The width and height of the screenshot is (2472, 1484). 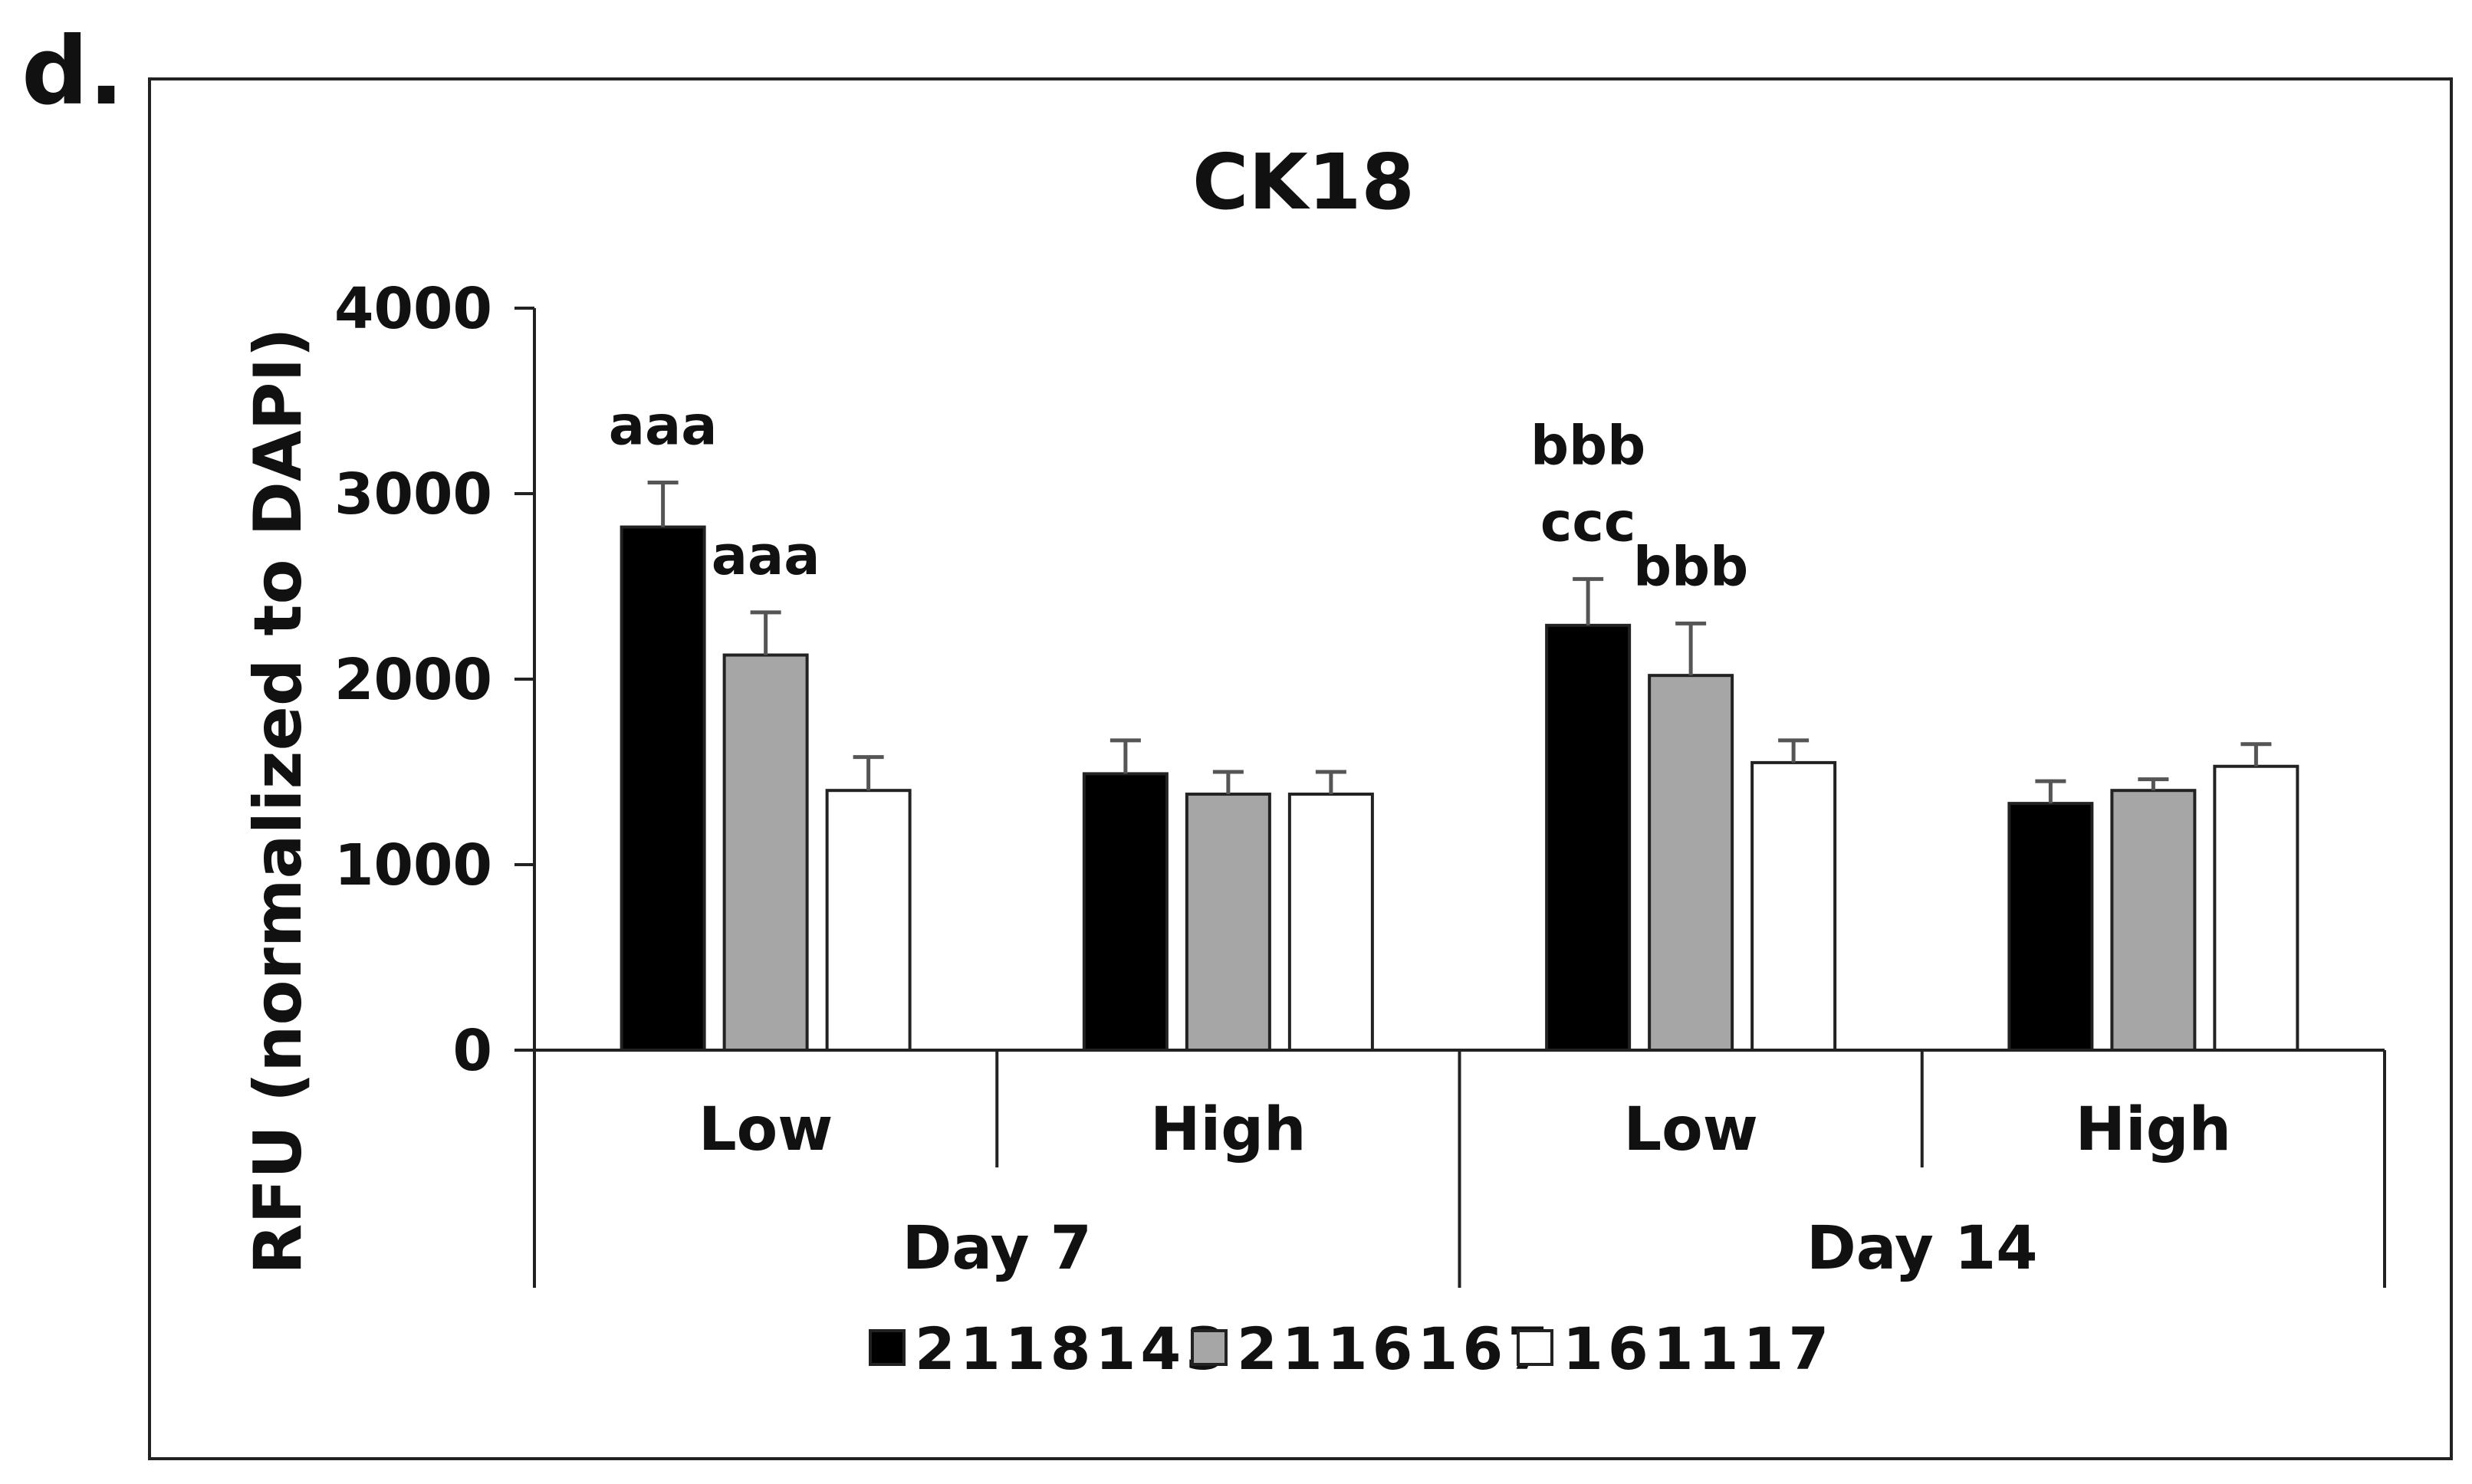 I want to click on significance-label: ccc, so click(x=1587, y=522).